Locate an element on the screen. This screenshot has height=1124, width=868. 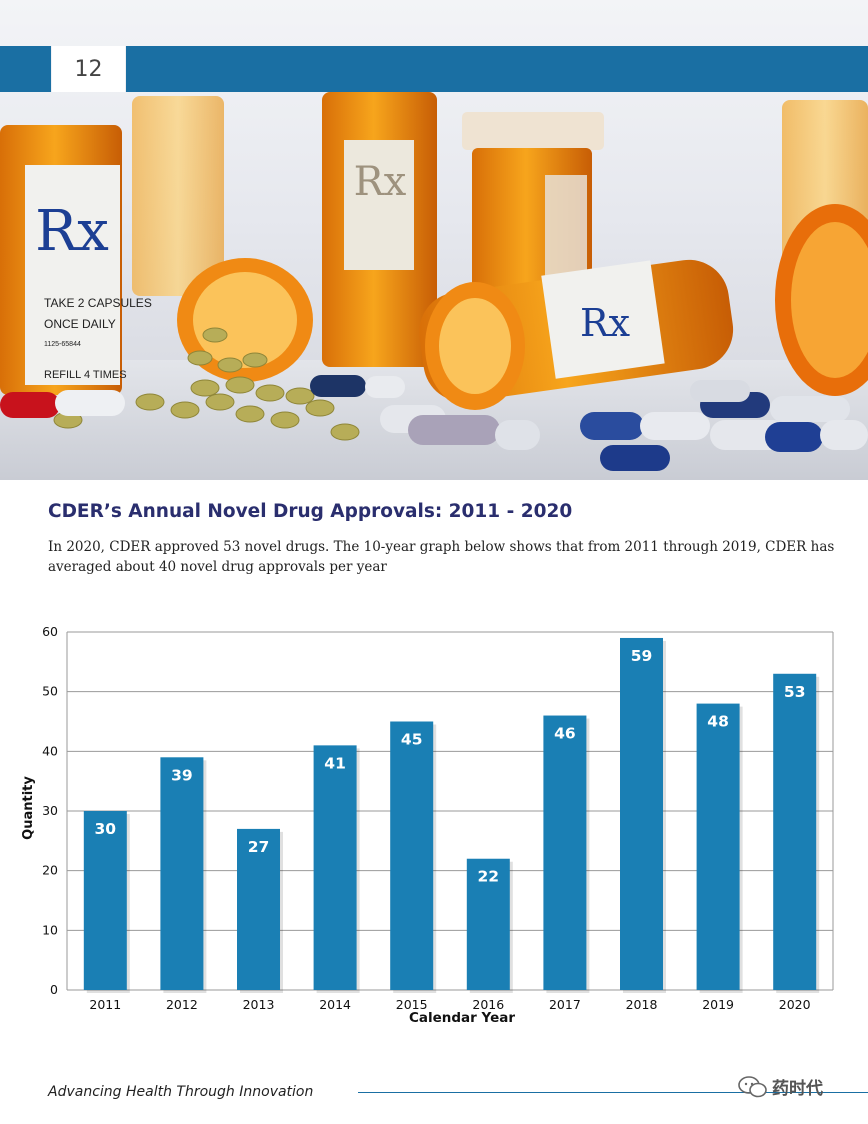
bar-2012 is located at coordinates (182, 873).